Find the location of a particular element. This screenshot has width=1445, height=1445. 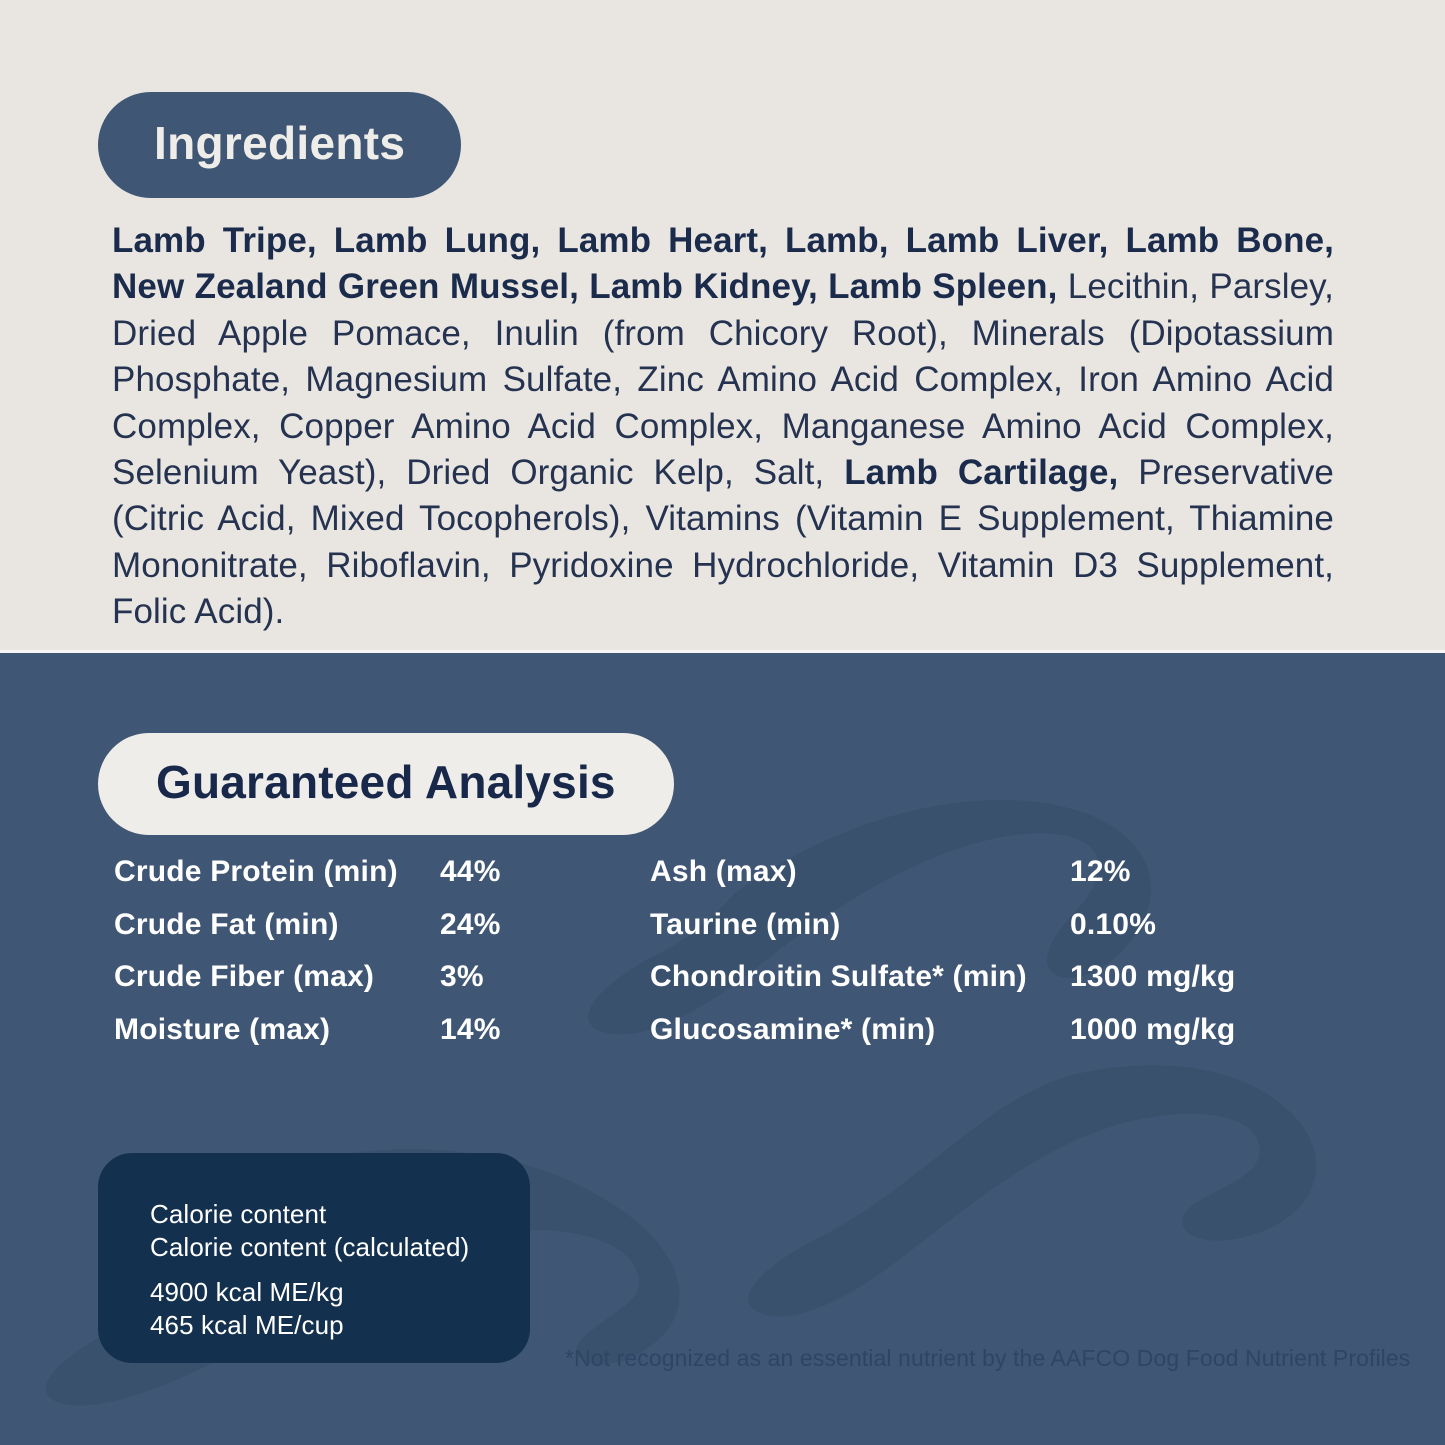

nutrient-value-right: 12% is located at coordinates (1100, 871).